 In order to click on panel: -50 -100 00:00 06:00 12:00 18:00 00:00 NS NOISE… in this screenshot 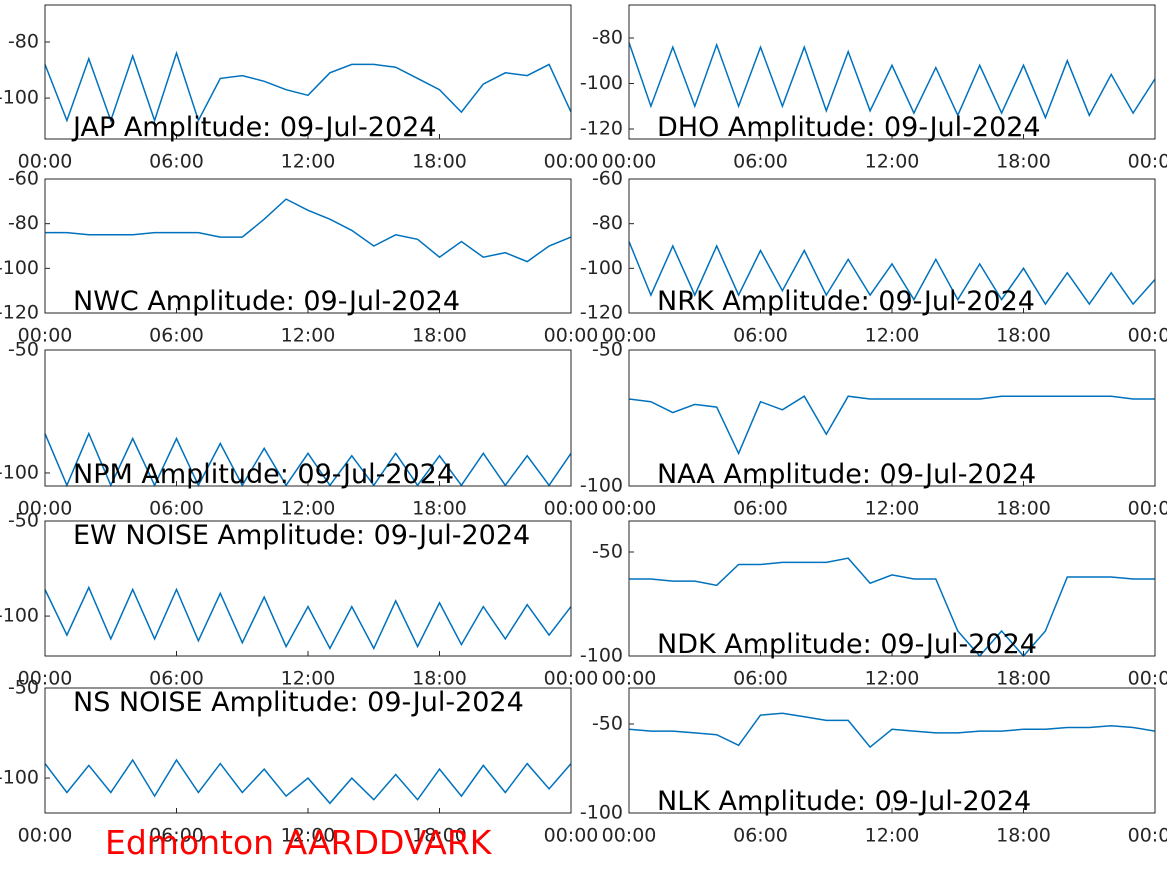, I will do `click(299, 762)`.